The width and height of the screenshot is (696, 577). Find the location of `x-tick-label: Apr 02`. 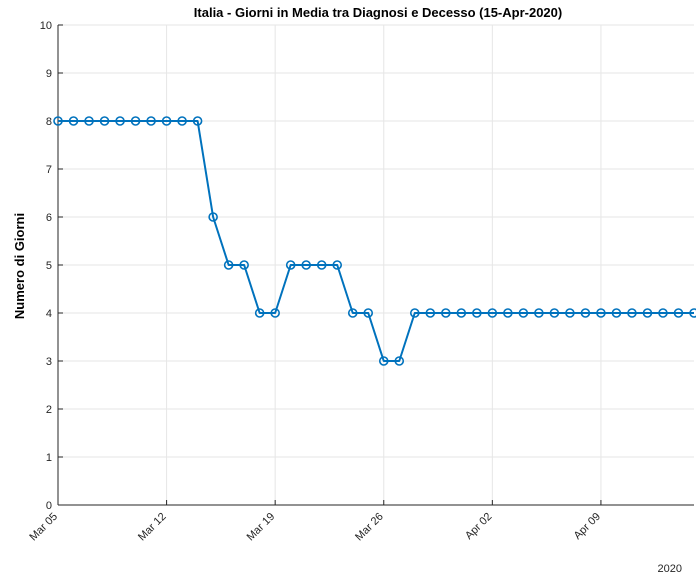

x-tick-label: Apr 02 is located at coordinates (478, 526).